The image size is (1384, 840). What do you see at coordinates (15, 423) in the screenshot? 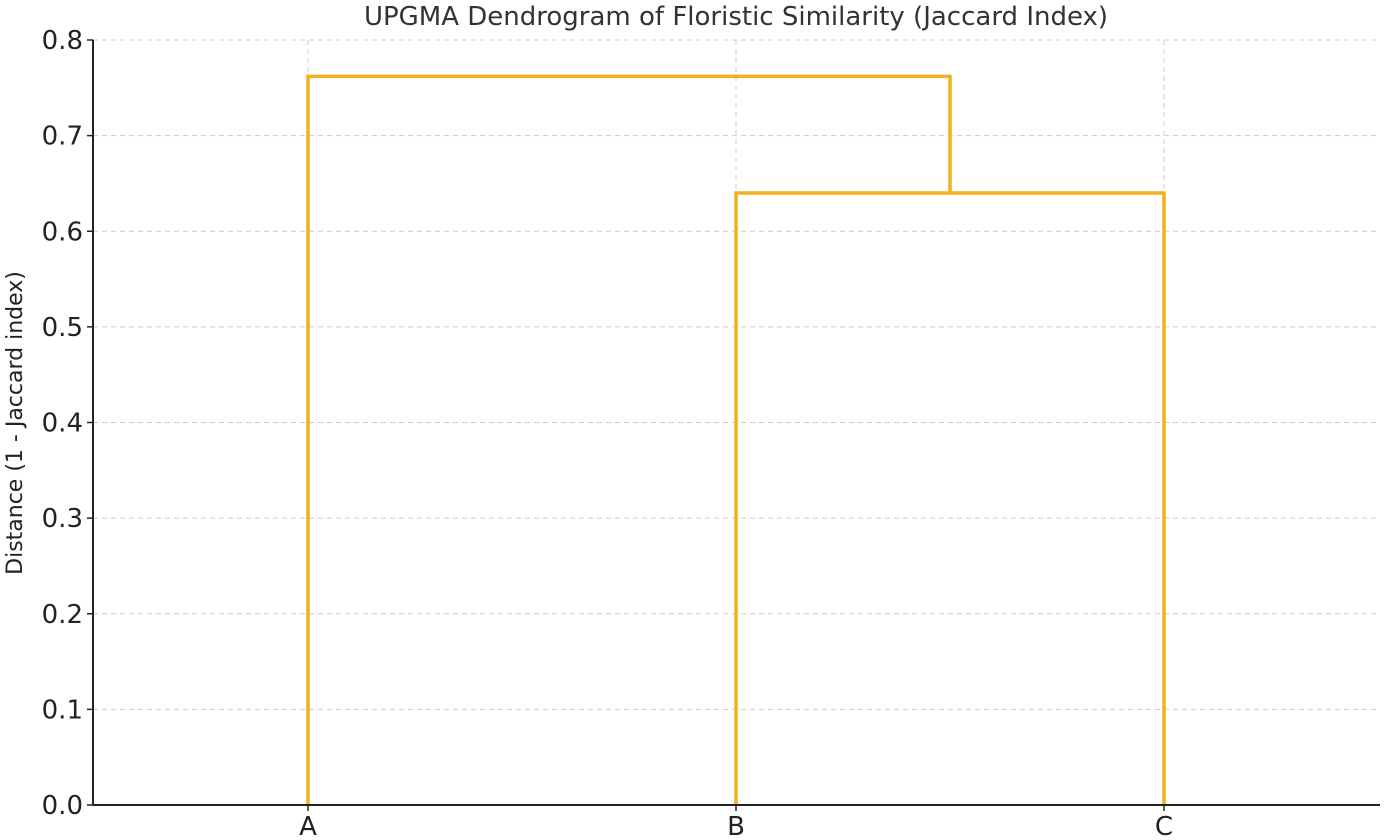
I see `y-axis-label: Distance (1 - Jaccard index)` at bounding box center [15, 423].